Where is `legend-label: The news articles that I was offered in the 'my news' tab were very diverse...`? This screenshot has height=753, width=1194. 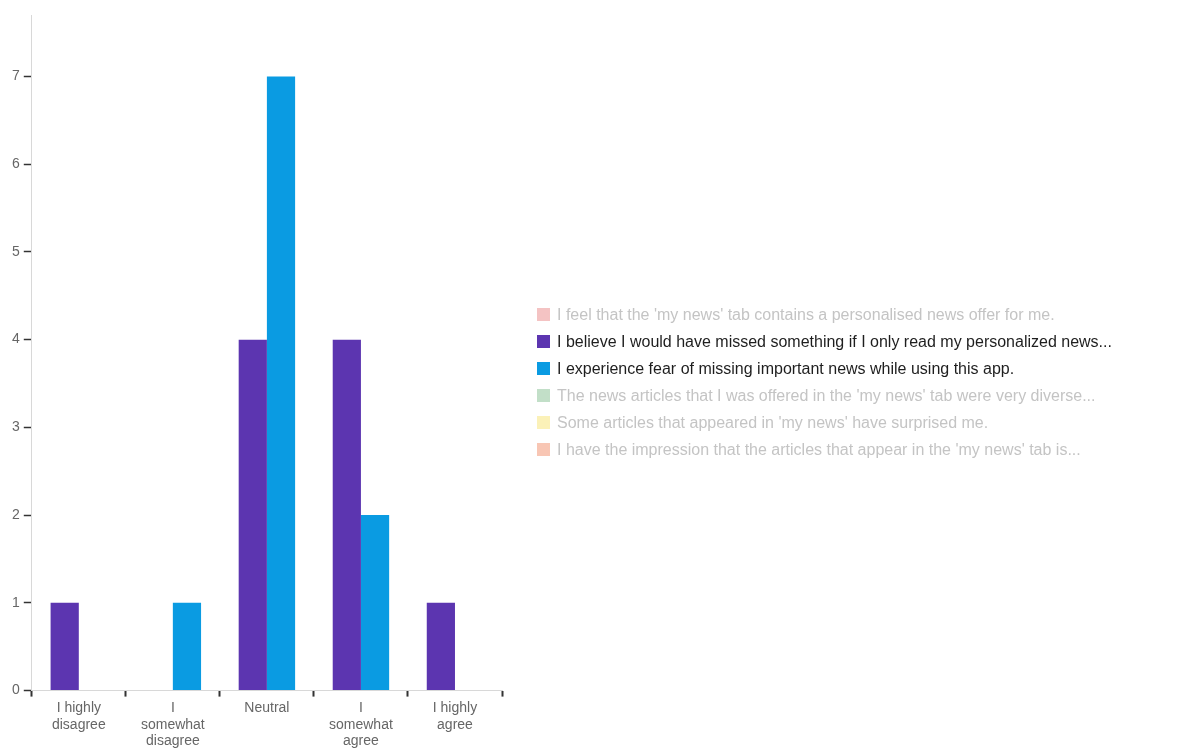
legend-label: The news articles that I was offered in the 'my news' tab were very diverse... is located at coordinates (826, 395).